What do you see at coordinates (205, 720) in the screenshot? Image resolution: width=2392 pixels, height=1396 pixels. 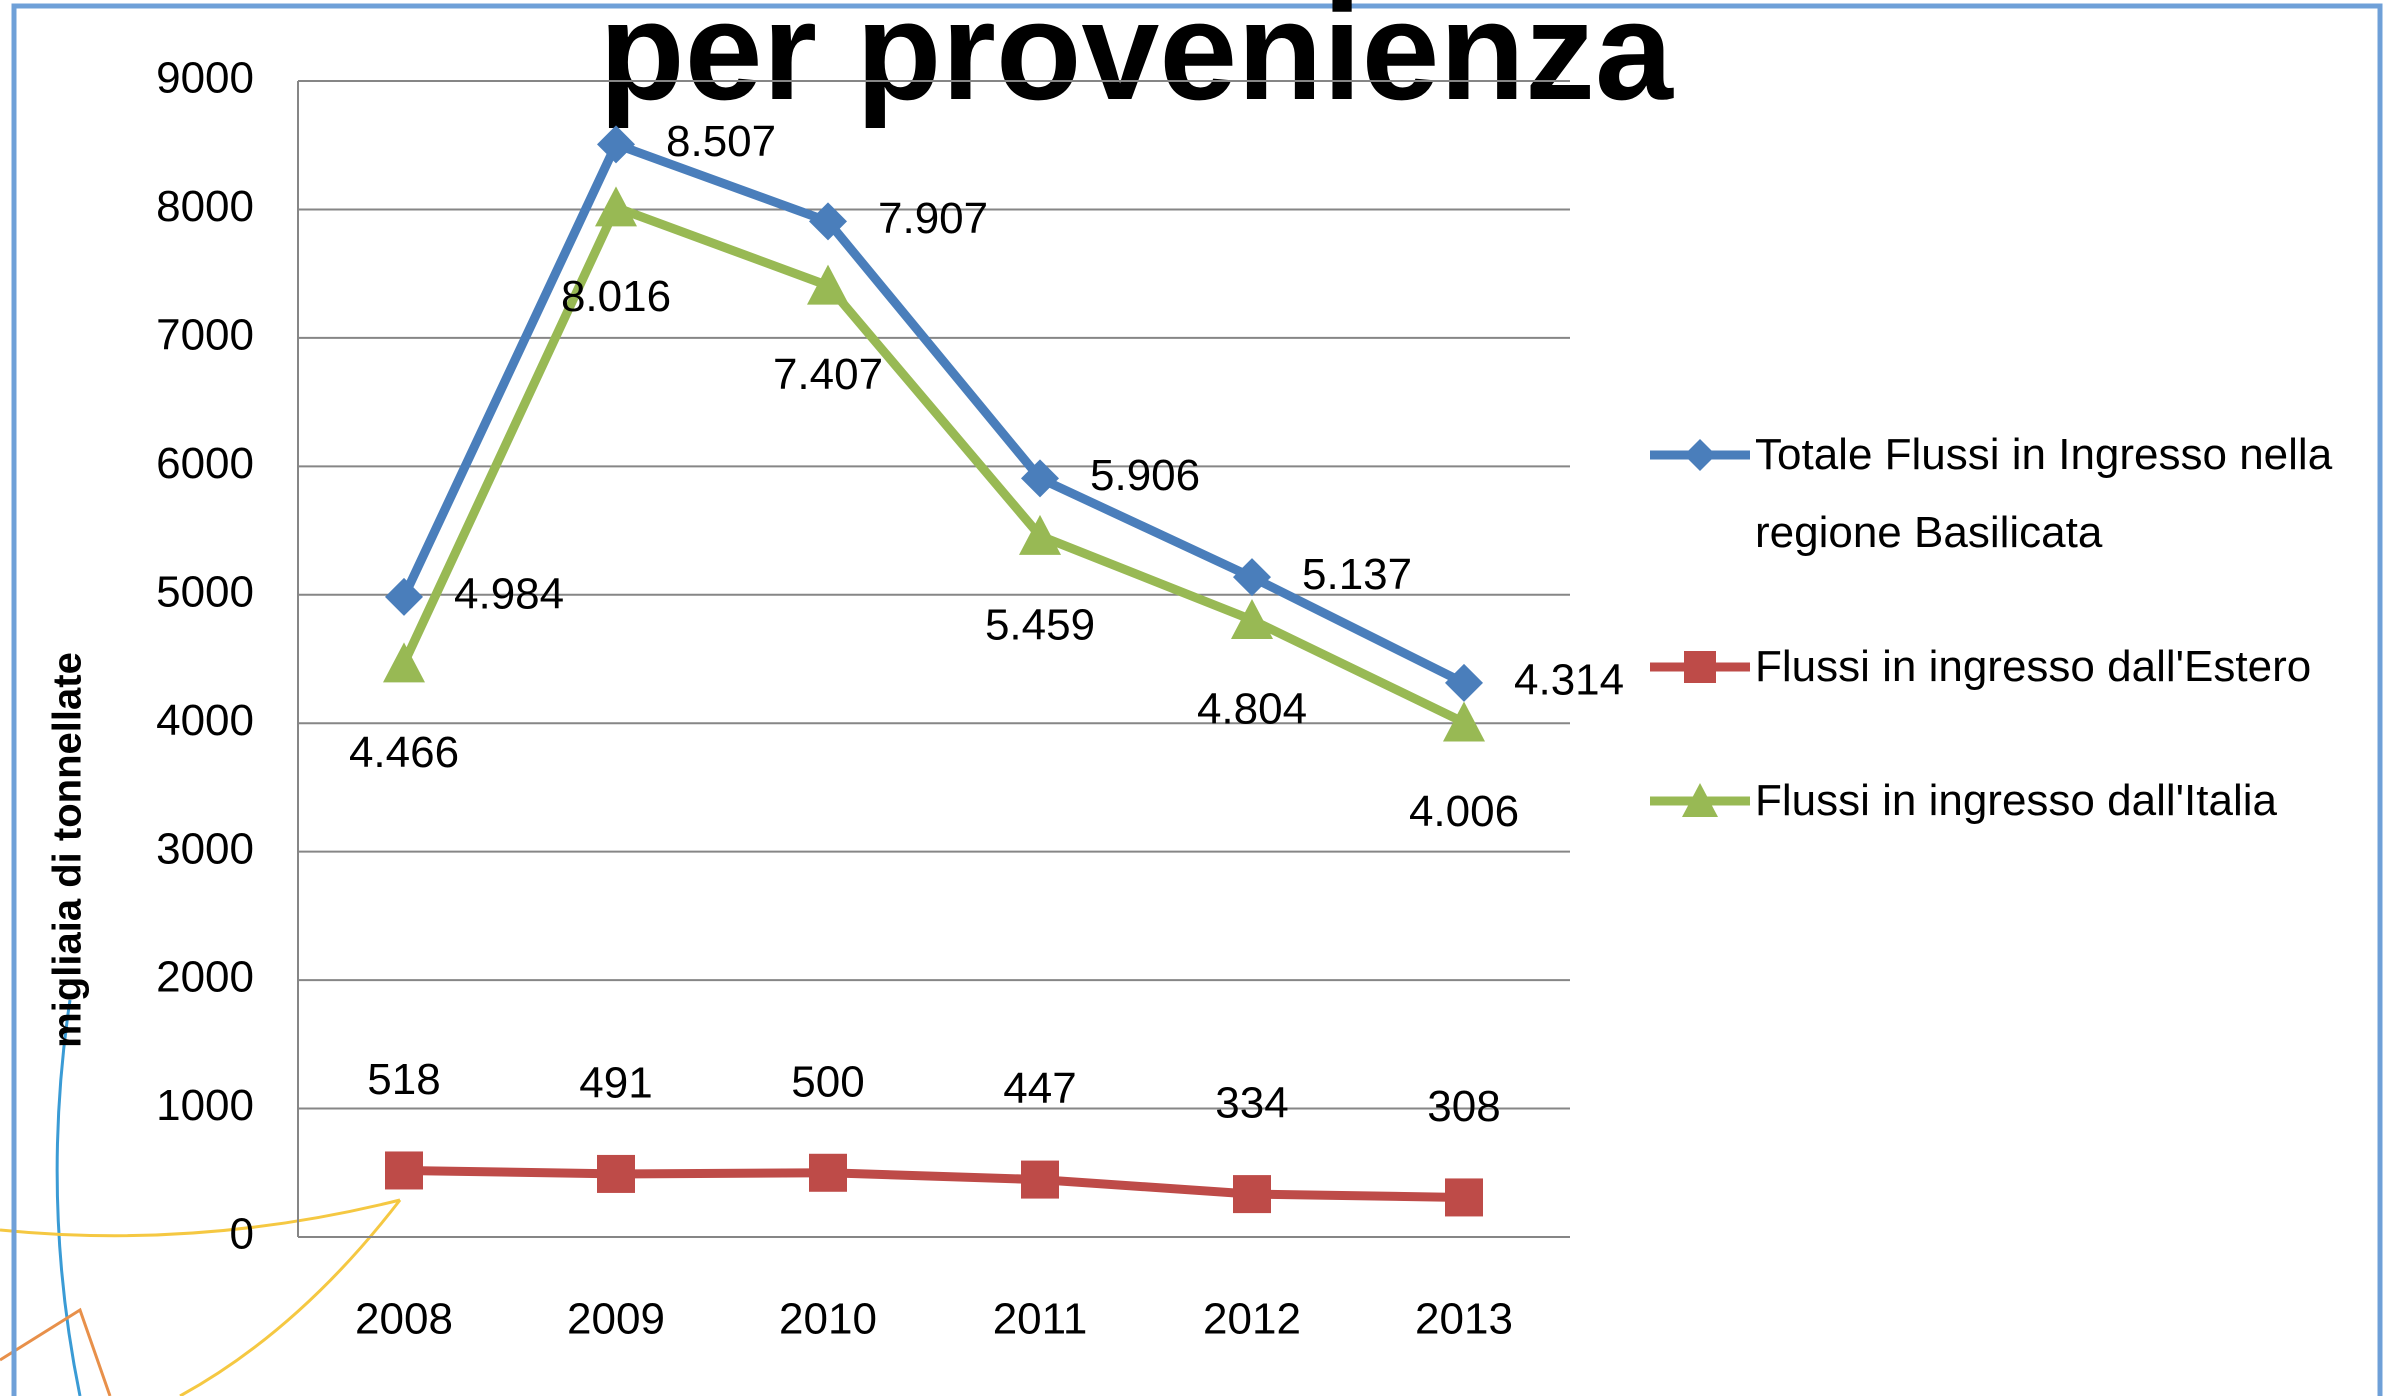 I see `y-tick-label: 4000` at bounding box center [205, 720].